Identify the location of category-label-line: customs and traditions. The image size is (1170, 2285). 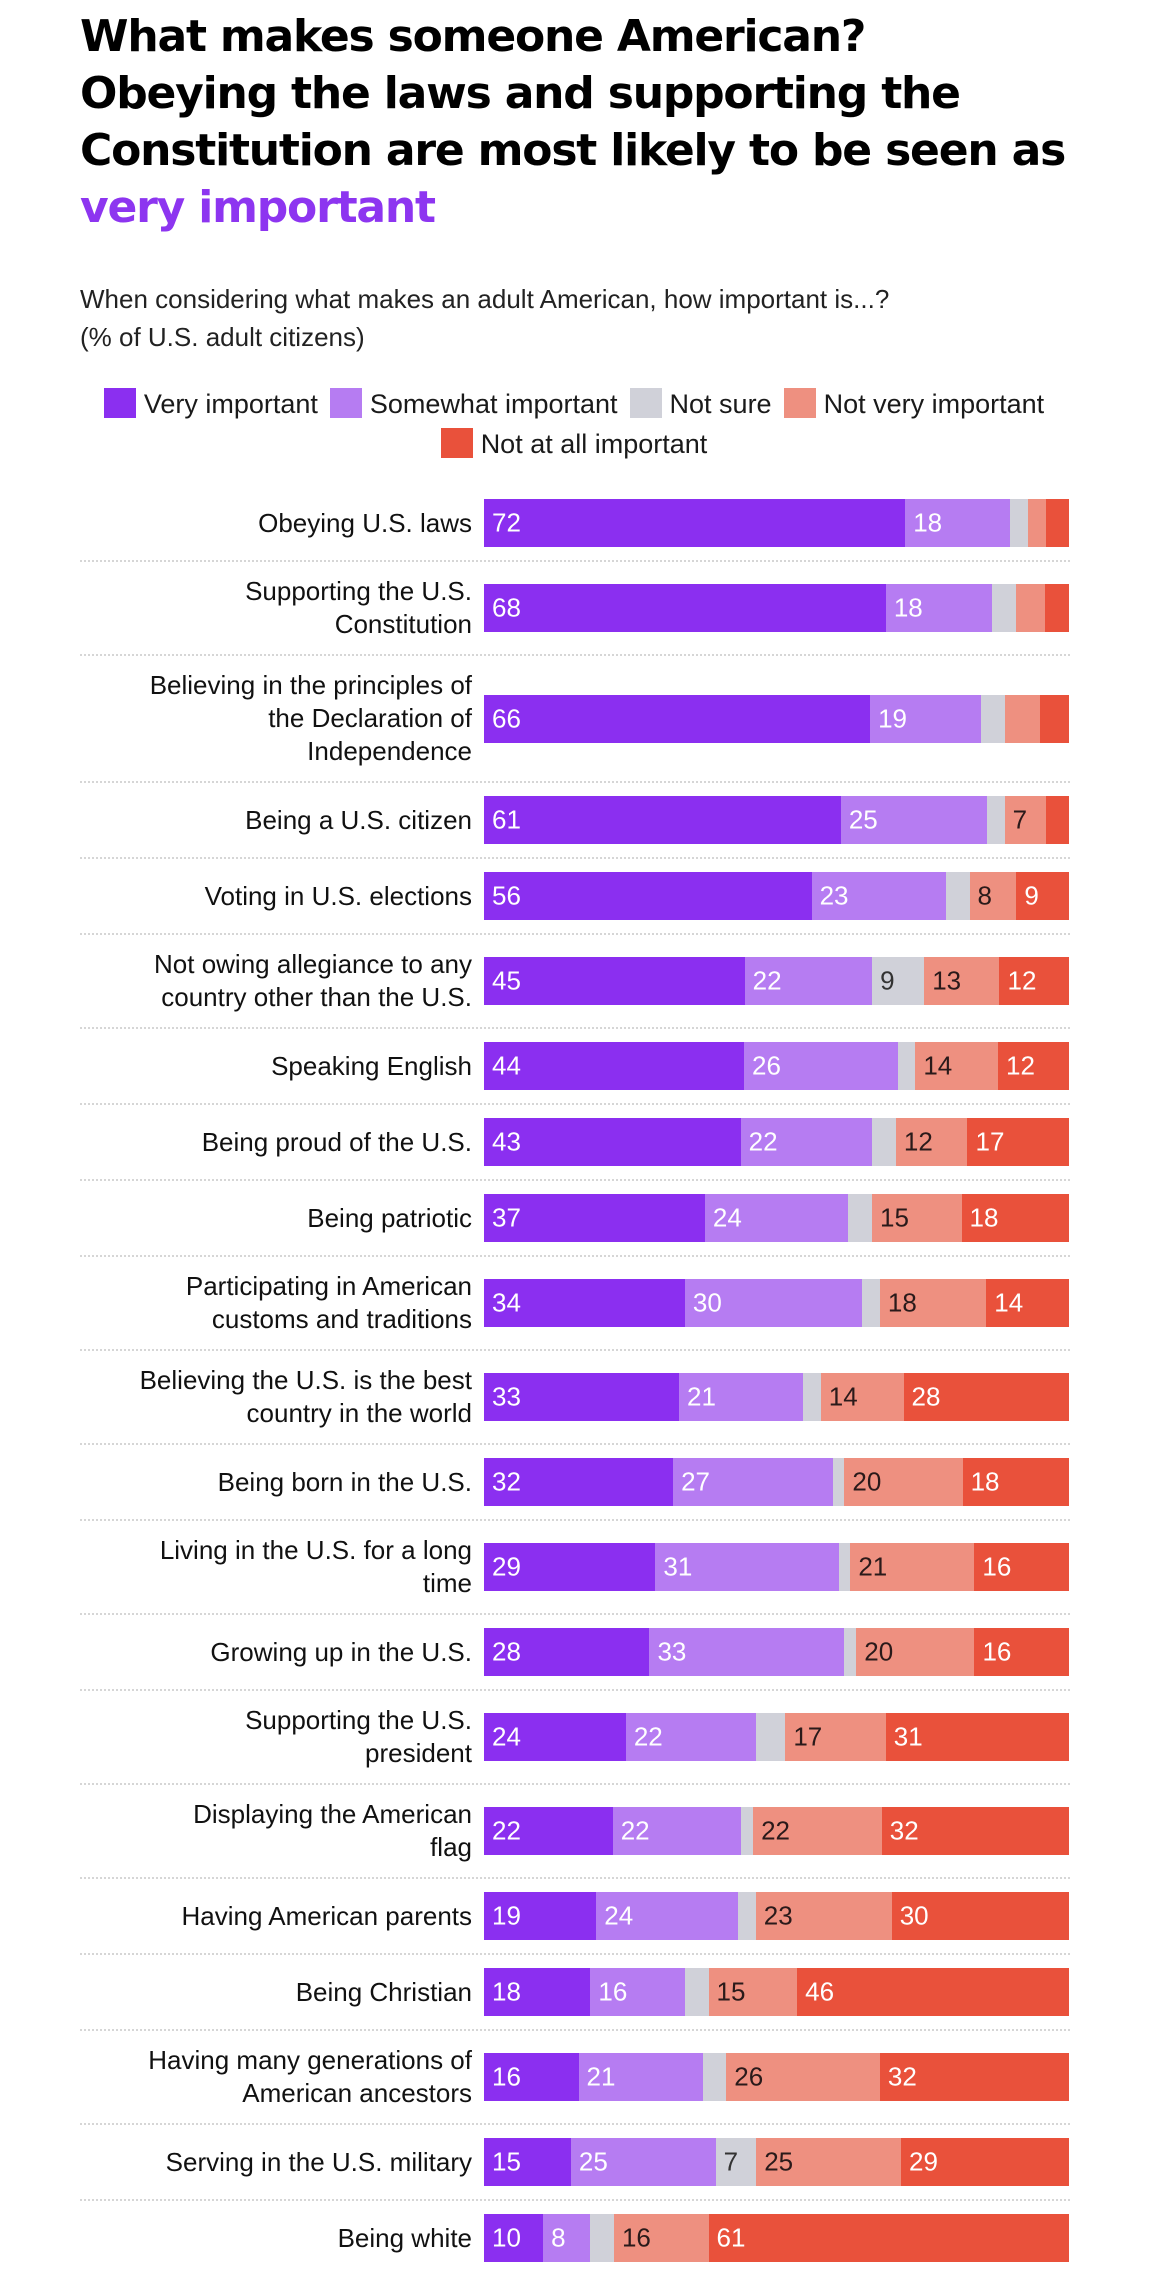
(341, 1319).